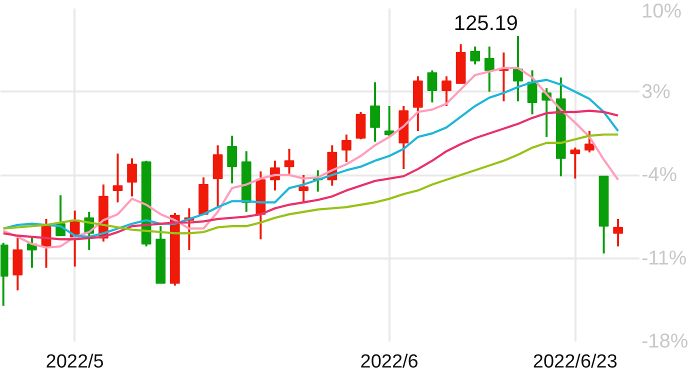 The image size is (691, 375). What do you see at coordinates (389, 362) in the screenshot?
I see `x-tick-label: 2022/6` at bounding box center [389, 362].